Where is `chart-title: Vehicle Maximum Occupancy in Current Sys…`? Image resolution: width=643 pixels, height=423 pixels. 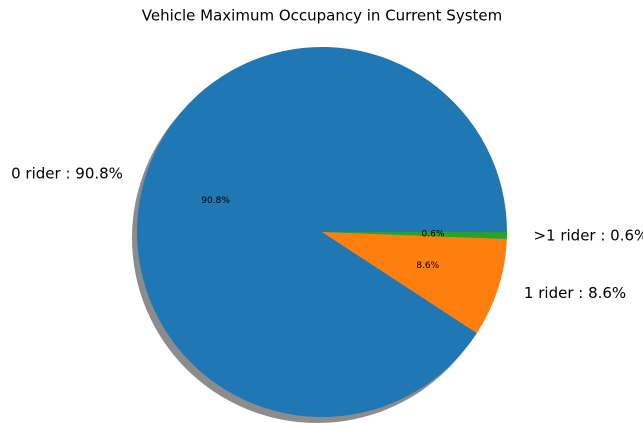
chart-title: Vehicle Maximum Occupancy in Current Sys… is located at coordinates (322, 16).